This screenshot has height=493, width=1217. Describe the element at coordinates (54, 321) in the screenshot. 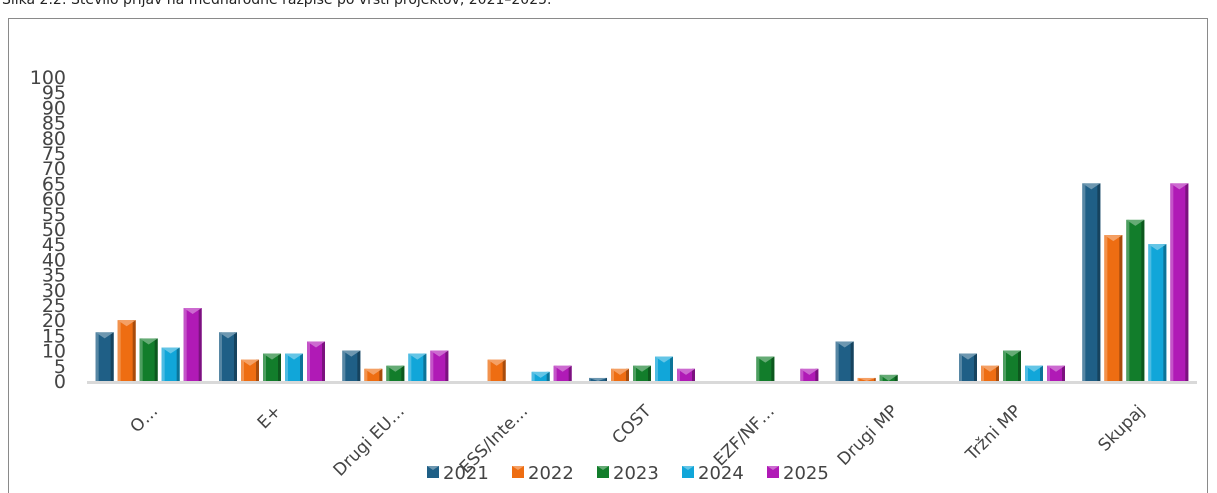

I see `y-tick-label: 20` at that location.